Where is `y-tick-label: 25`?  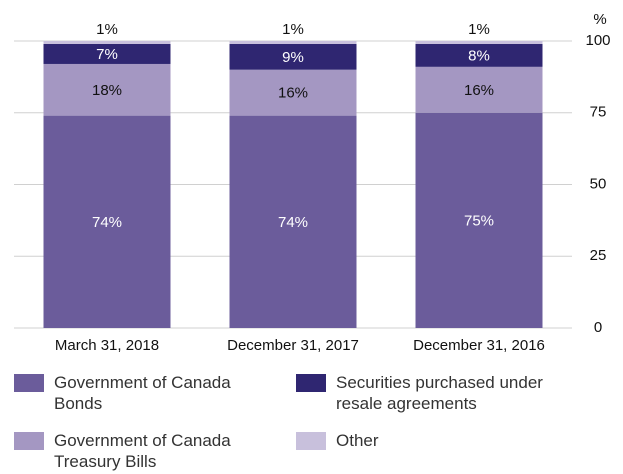
y-tick-label: 25 is located at coordinates (598, 255).